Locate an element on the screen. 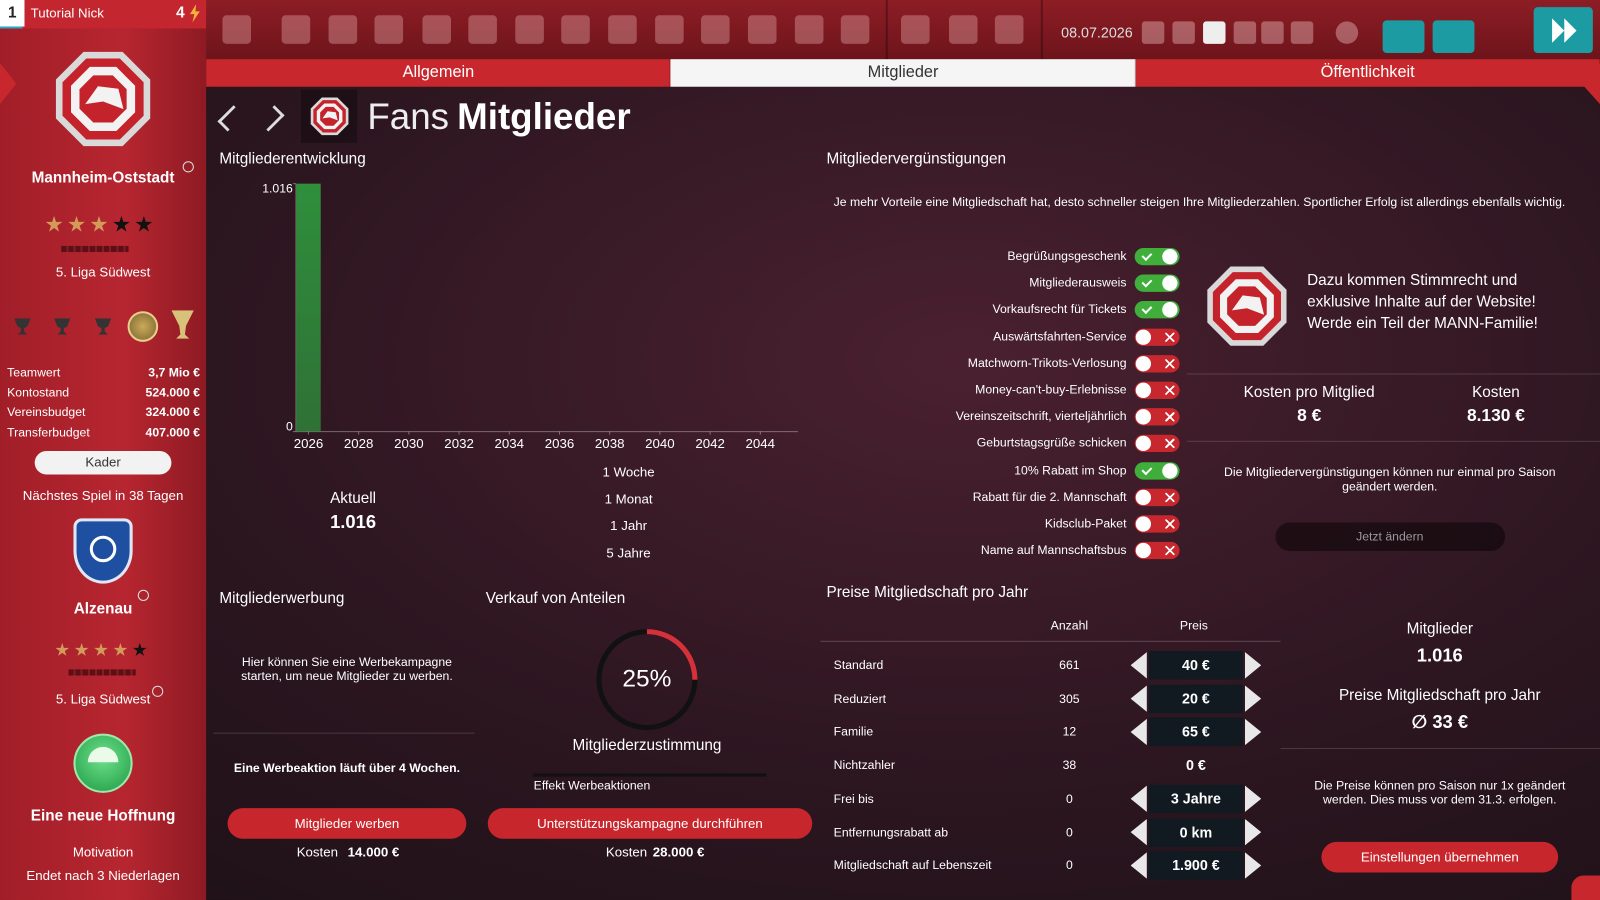 The image size is (1600, 900). price-row-price: 0 km is located at coordinates (1196, 831).